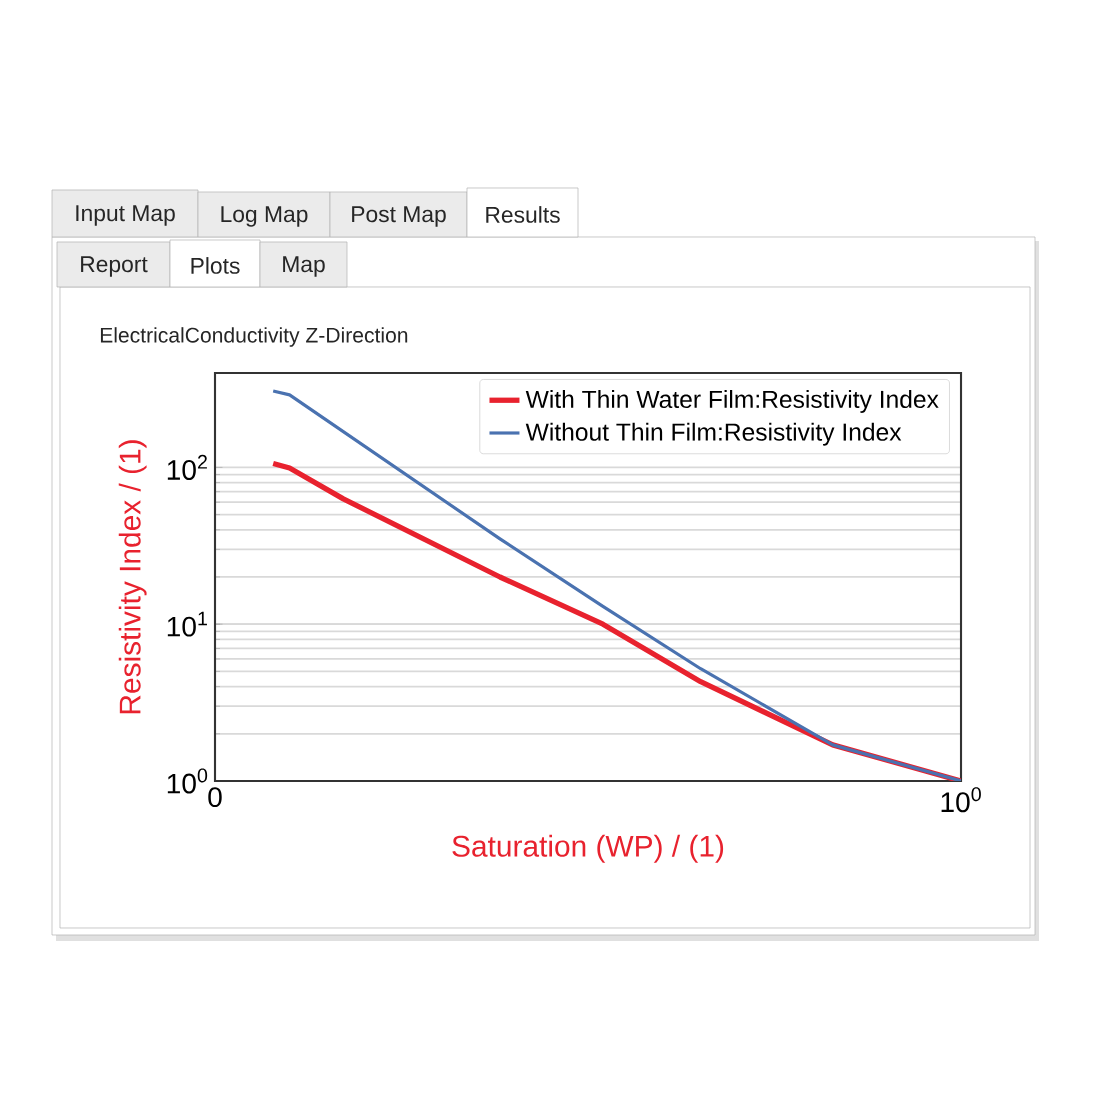 This screenshot has height=1100, width=1100. Describe the element at coordinates (187, 624) in the screenshot. I see `y-tick-label: 10$^{1}$` at that location.